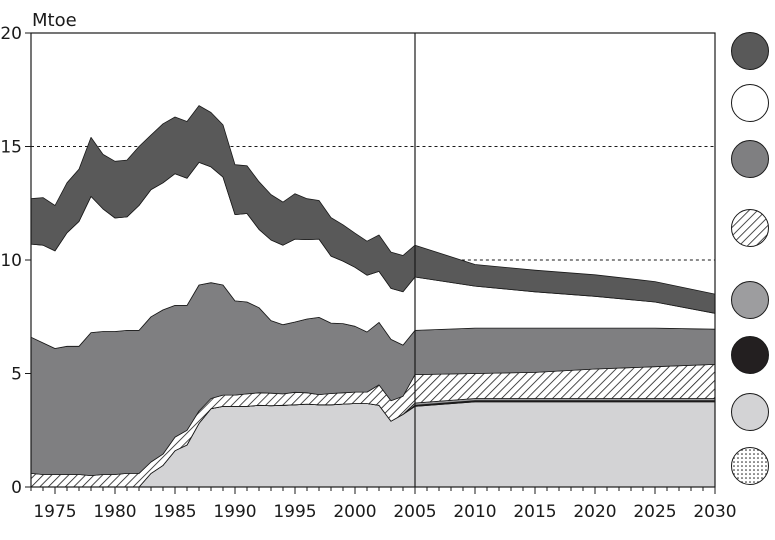 The image size is (775, 540). What do you see at coordinates (750, 228) in the screenshot?
I see `legend-swatch-series-4-hatched` at bounding box center [750, 228].